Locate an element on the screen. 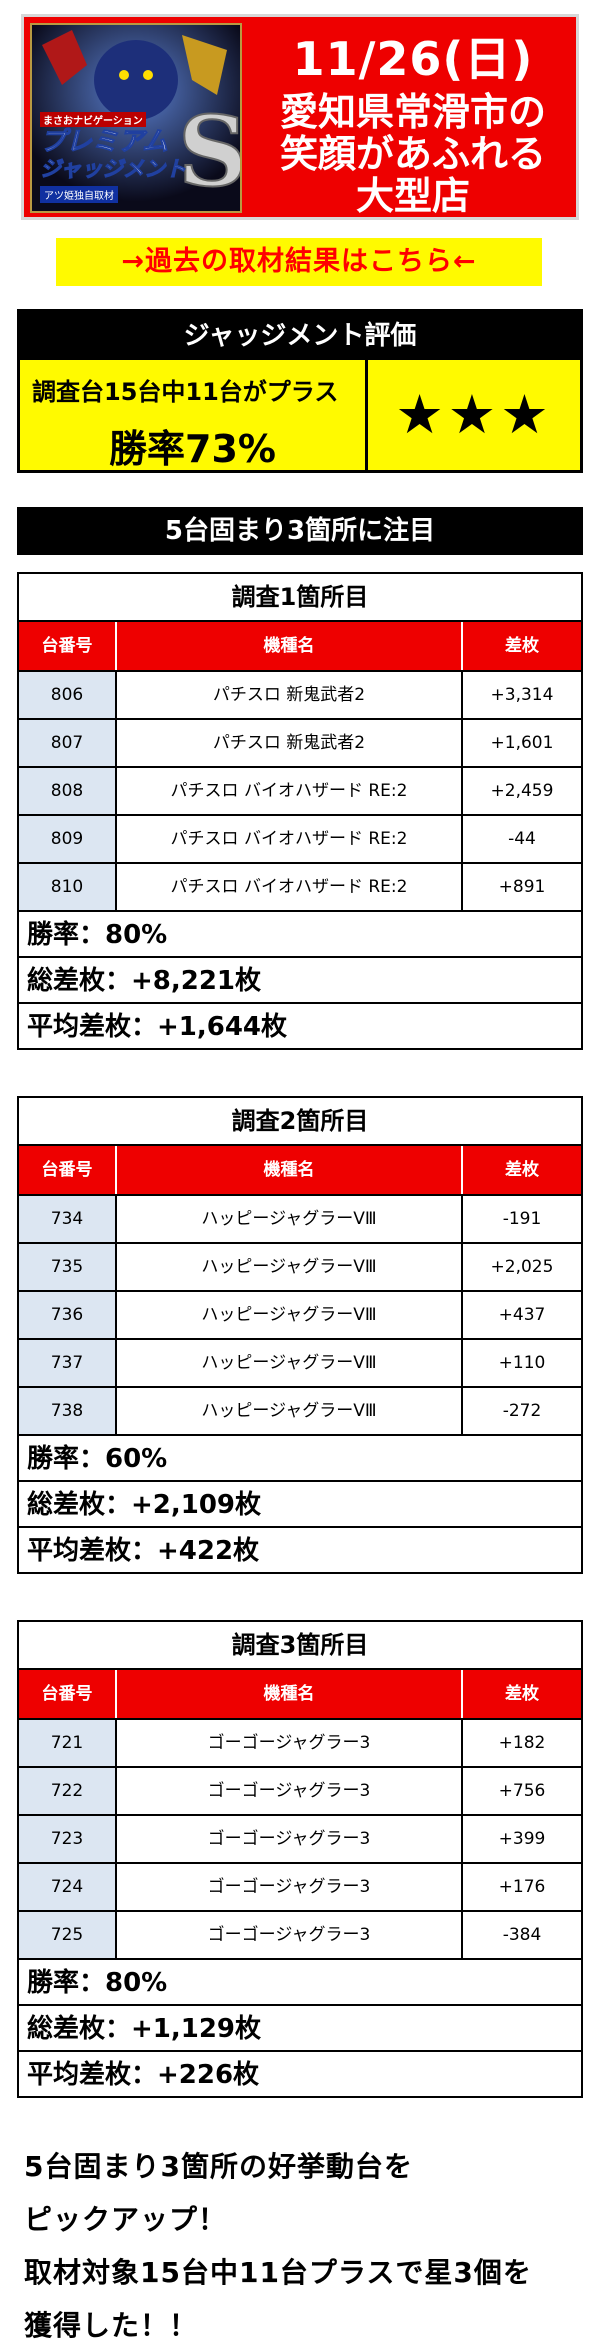  summary-line-4: 獲得した！！ is located at coordinates (111, 2325).